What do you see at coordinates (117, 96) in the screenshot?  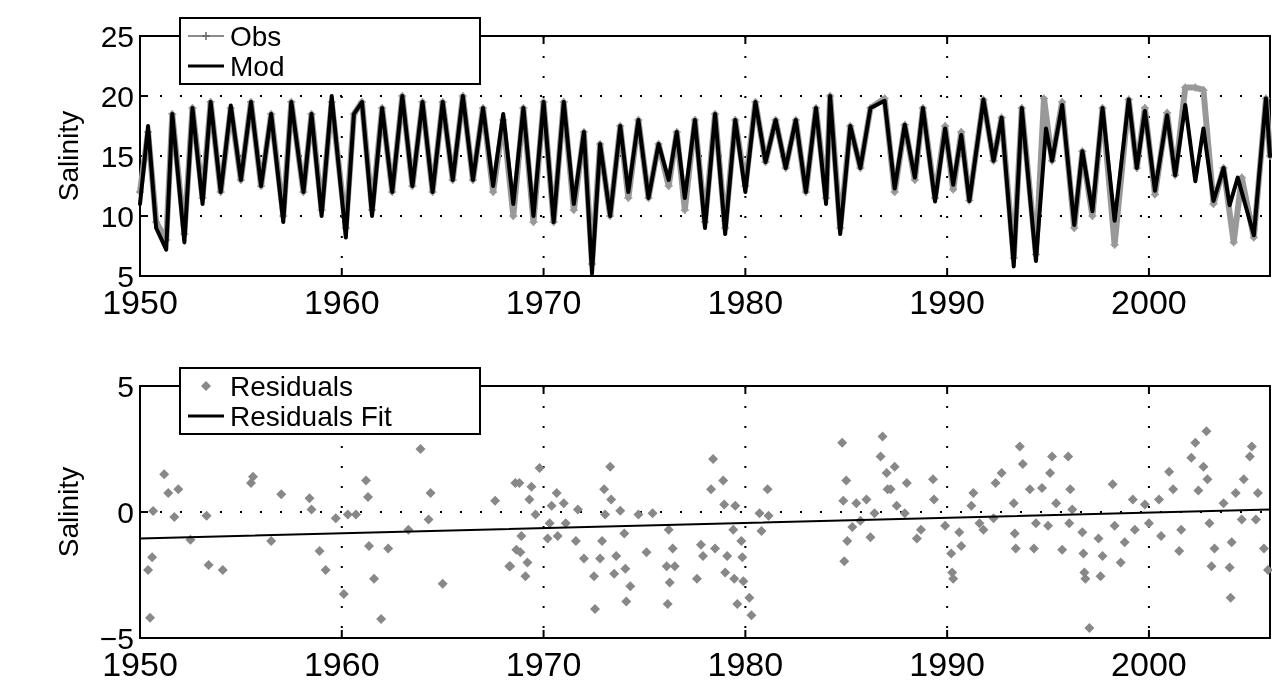 I see `y-tick-label: 20` at bounding box center [117, 96].